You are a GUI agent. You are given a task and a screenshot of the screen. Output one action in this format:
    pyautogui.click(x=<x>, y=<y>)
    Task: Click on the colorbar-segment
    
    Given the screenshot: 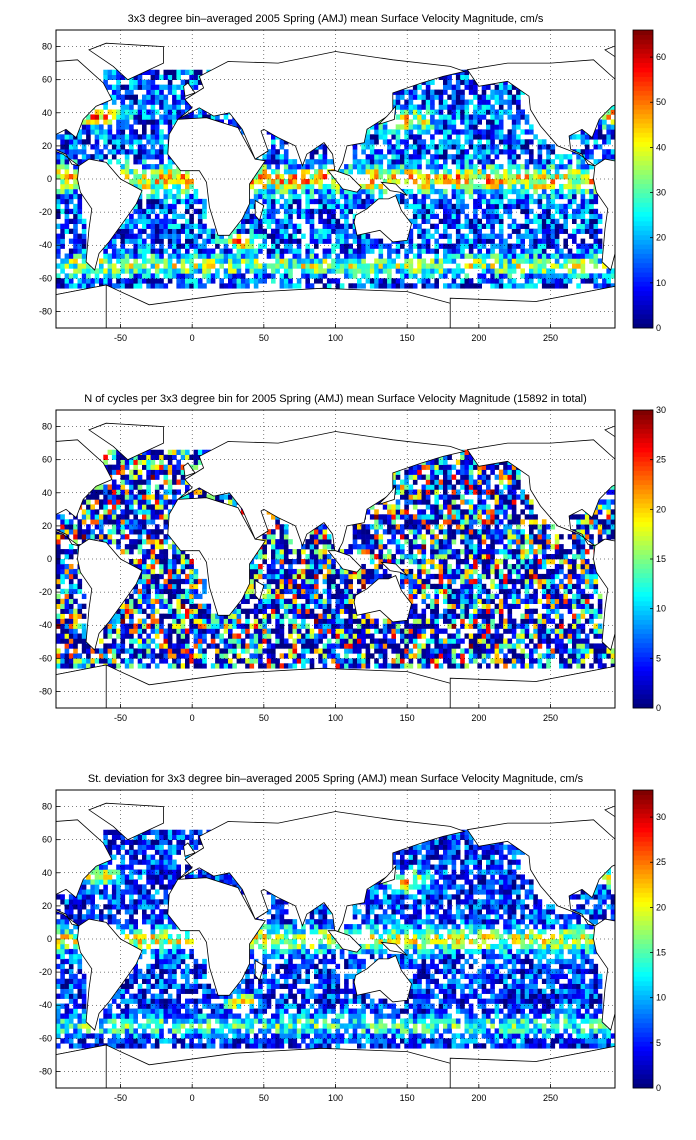 What is the action you would take?
    pyautogui.click(x=643, y=74)
    